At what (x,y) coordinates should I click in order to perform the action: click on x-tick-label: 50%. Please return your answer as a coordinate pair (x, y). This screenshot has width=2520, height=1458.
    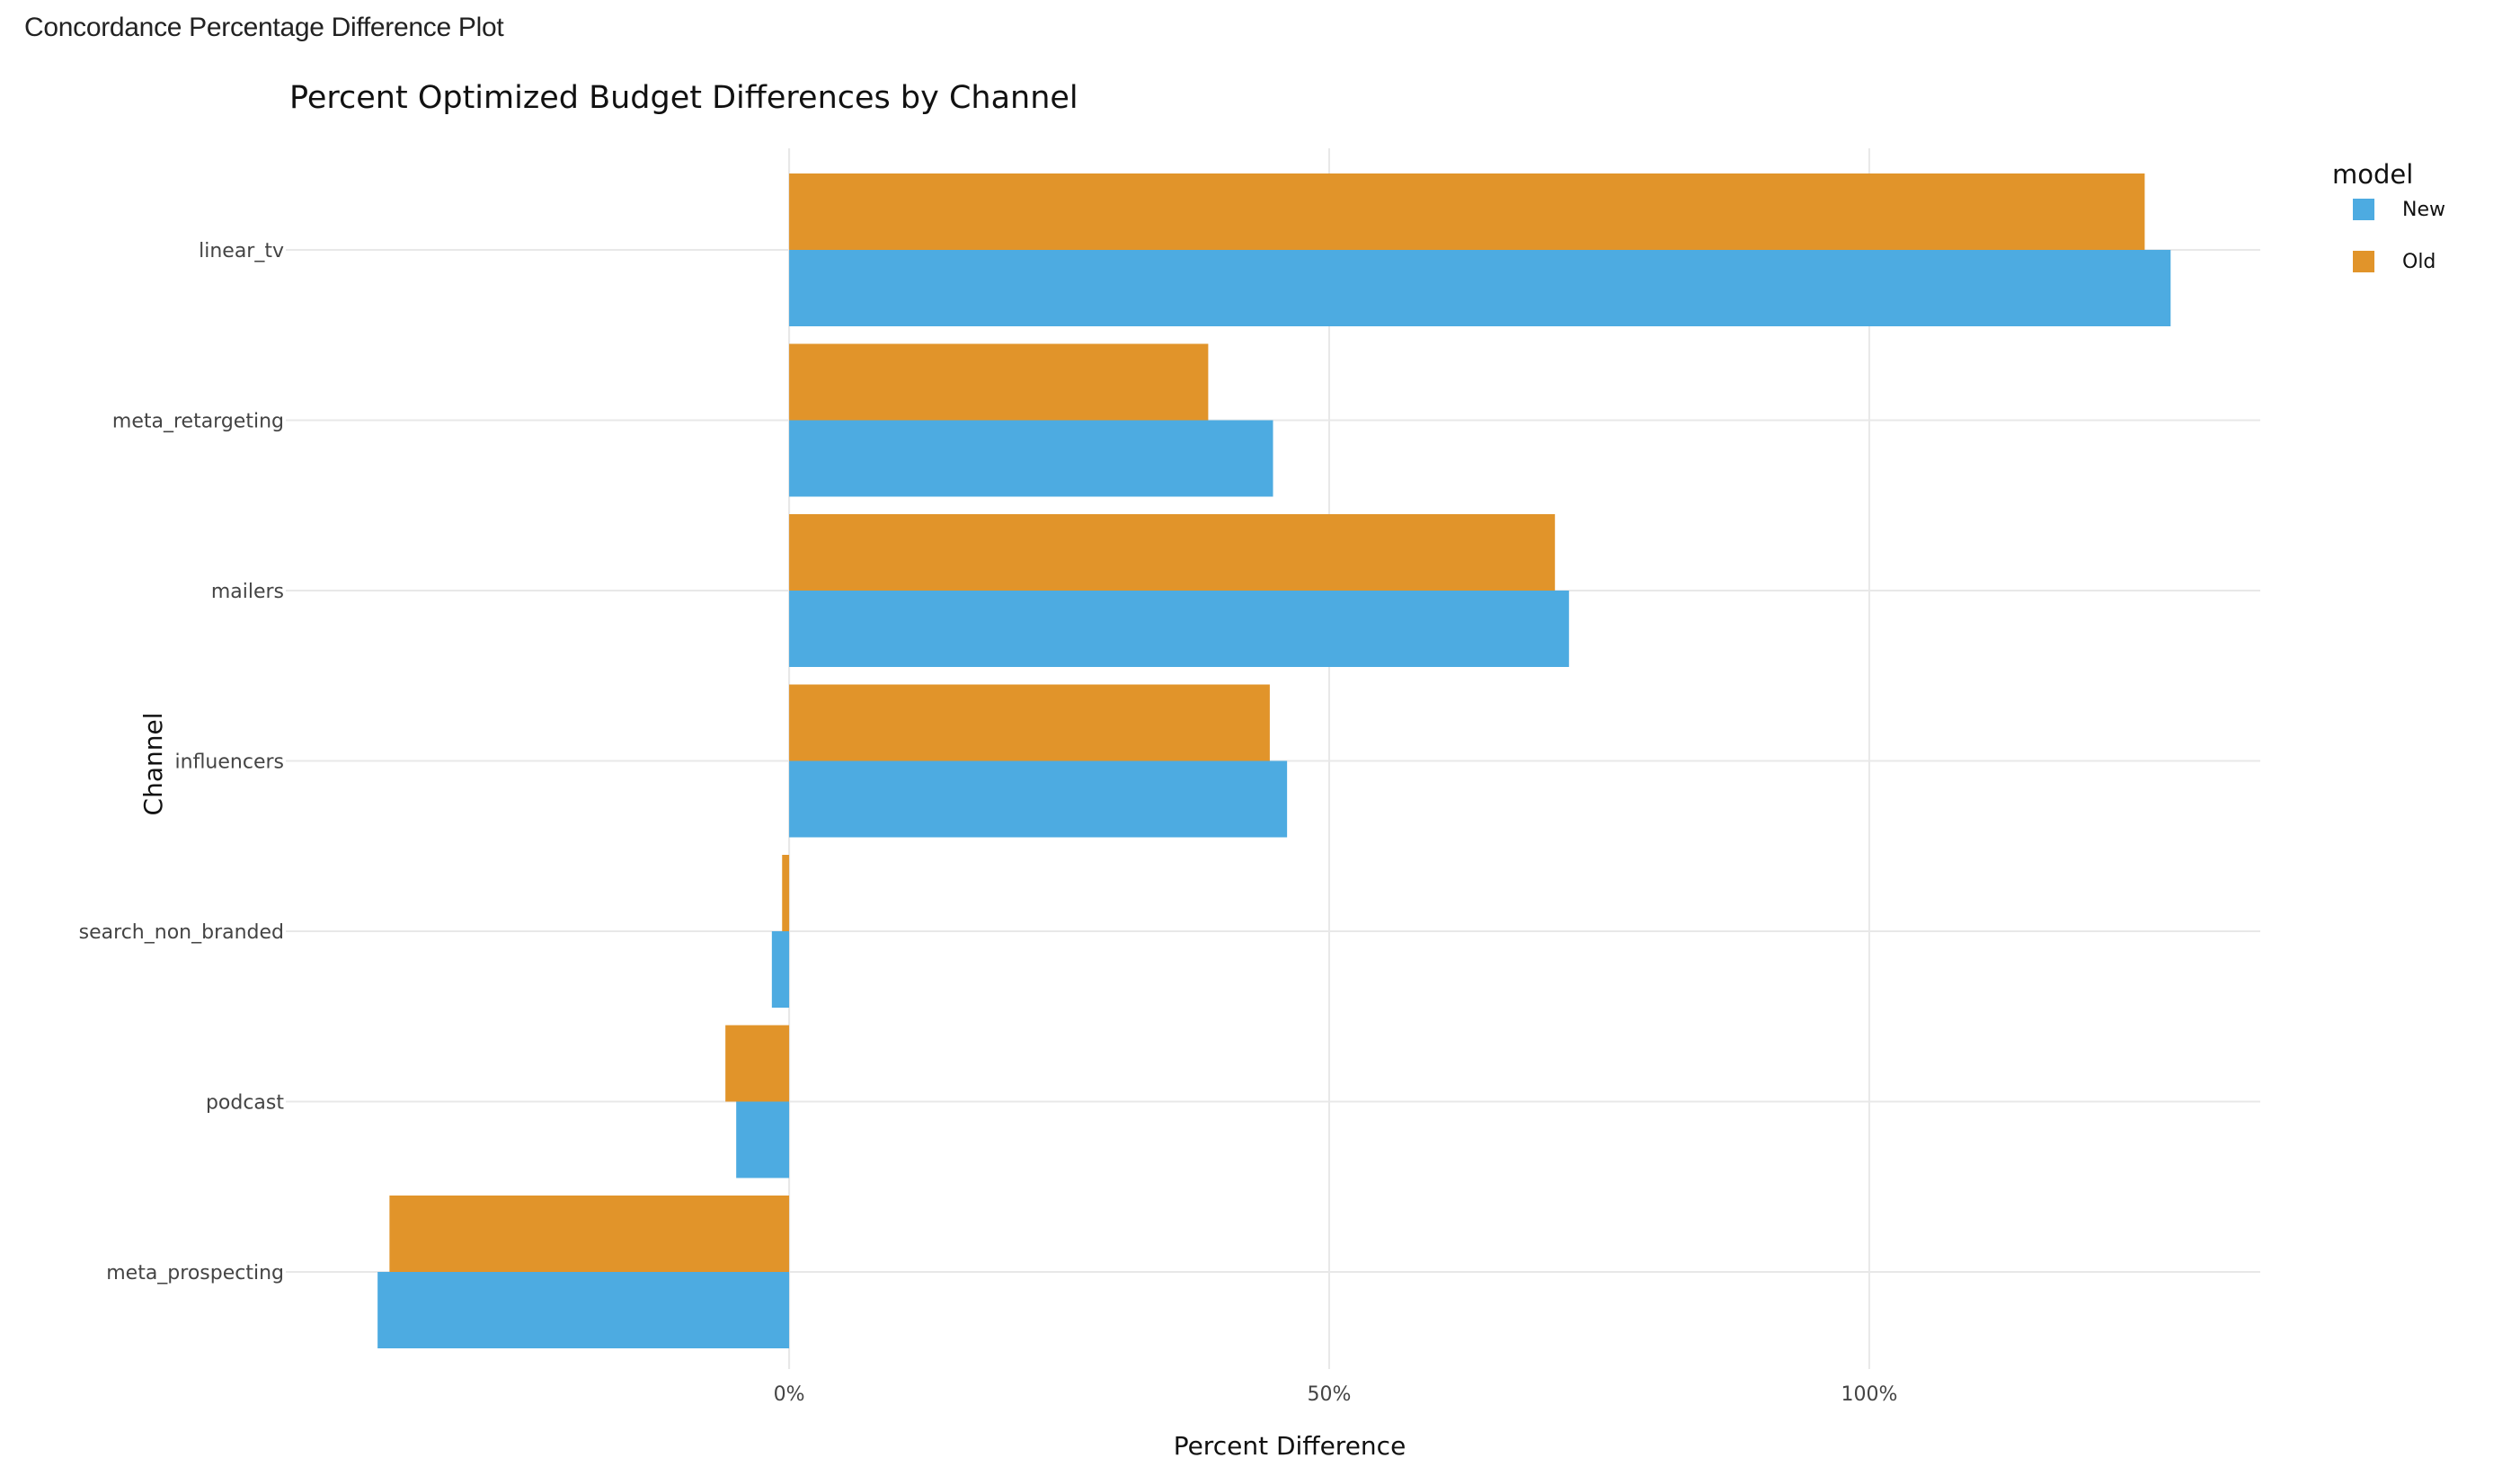
    Looking at the image, I should click on (1330, 1394).